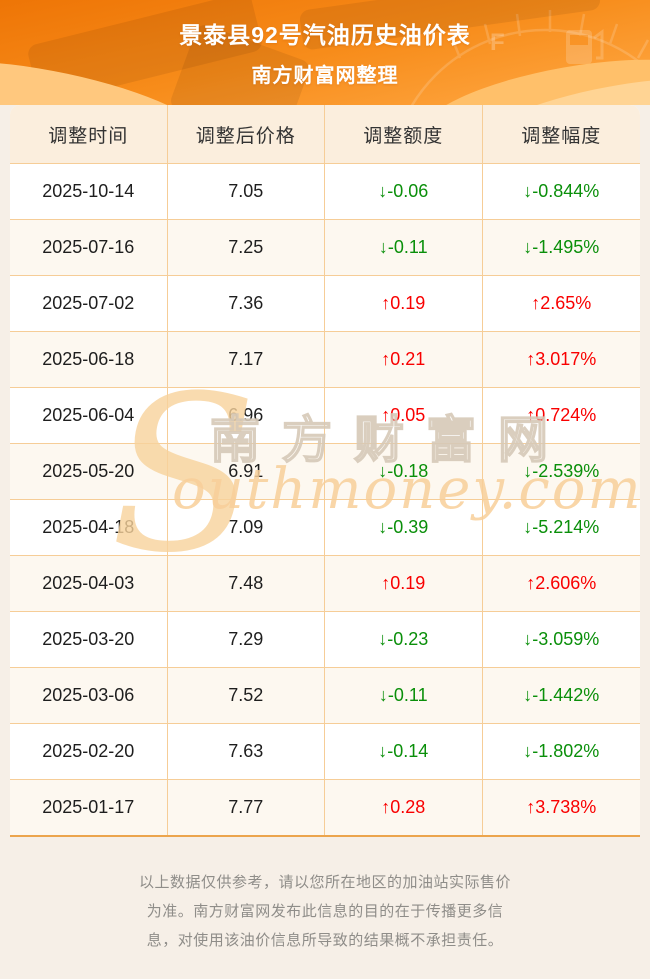  Describe the element at coordinates (246, 751) in the screenshot. I see `cell-price: 7.63` at that location.